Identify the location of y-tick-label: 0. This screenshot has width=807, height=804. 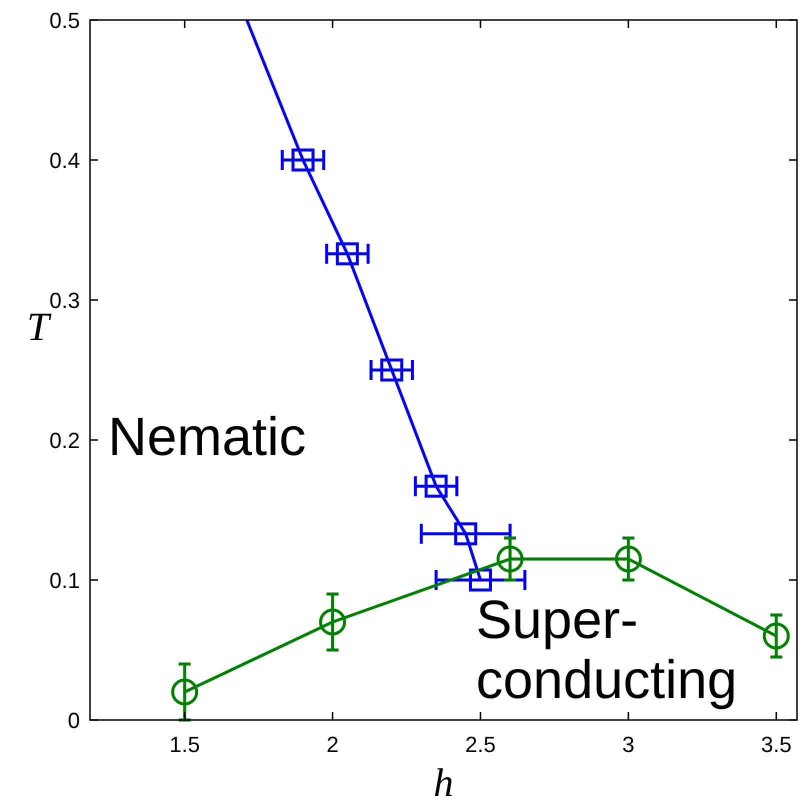
(74, 720).